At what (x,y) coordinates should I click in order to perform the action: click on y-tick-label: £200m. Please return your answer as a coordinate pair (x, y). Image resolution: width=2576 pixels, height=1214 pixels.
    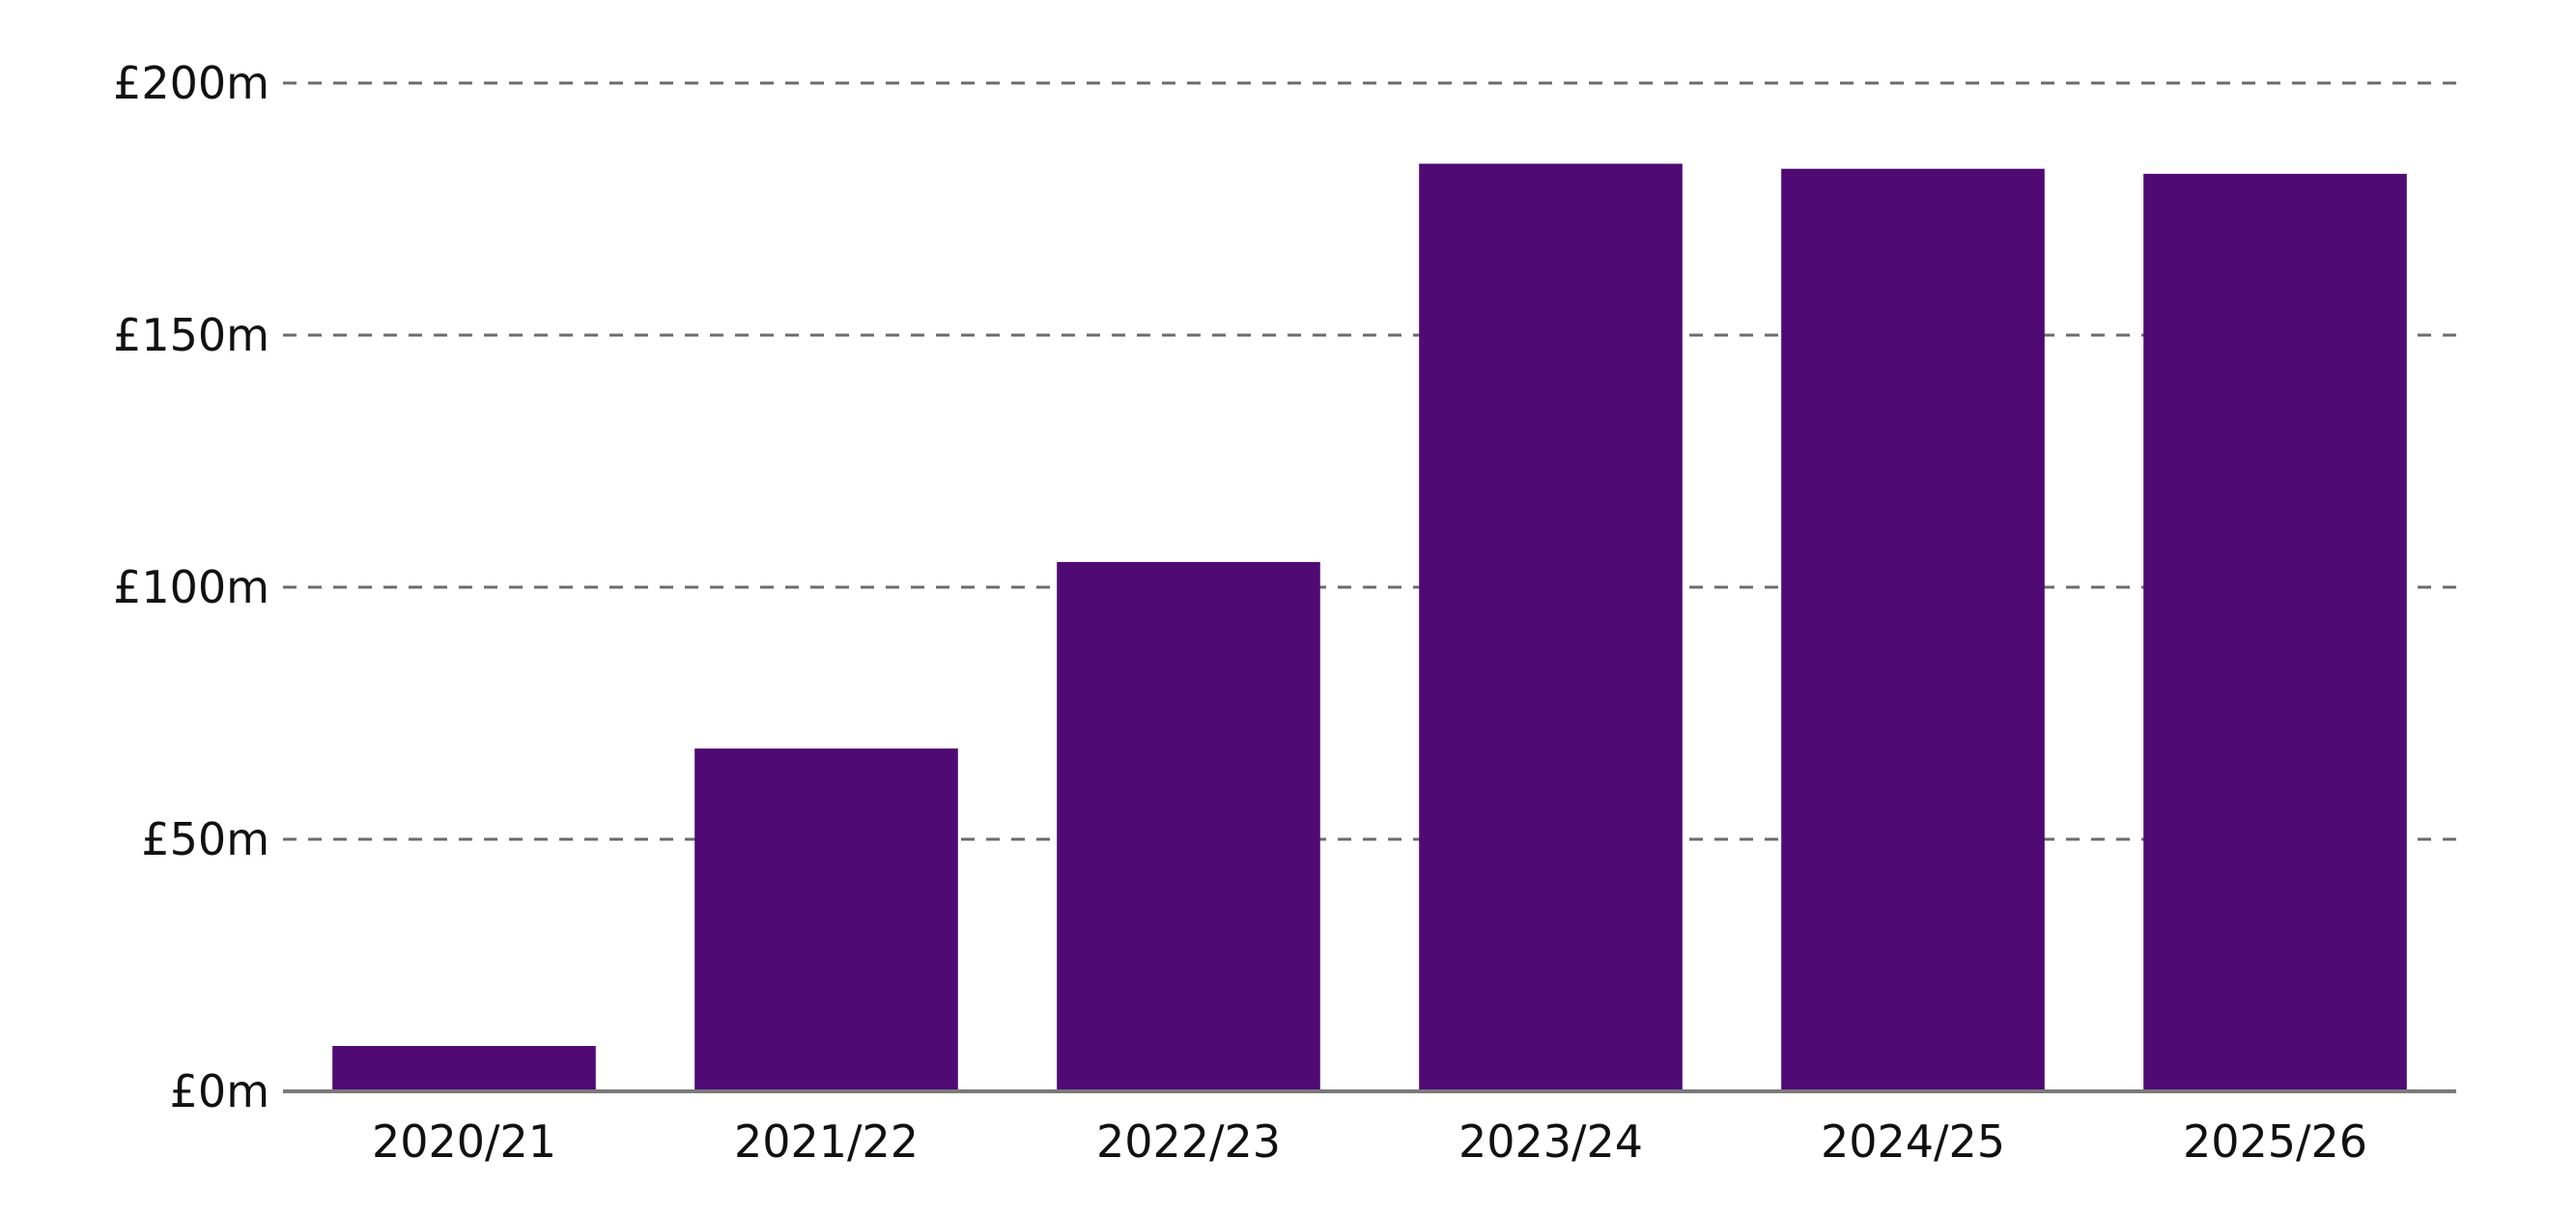
    Looking at the image, I should click on (191, 83).